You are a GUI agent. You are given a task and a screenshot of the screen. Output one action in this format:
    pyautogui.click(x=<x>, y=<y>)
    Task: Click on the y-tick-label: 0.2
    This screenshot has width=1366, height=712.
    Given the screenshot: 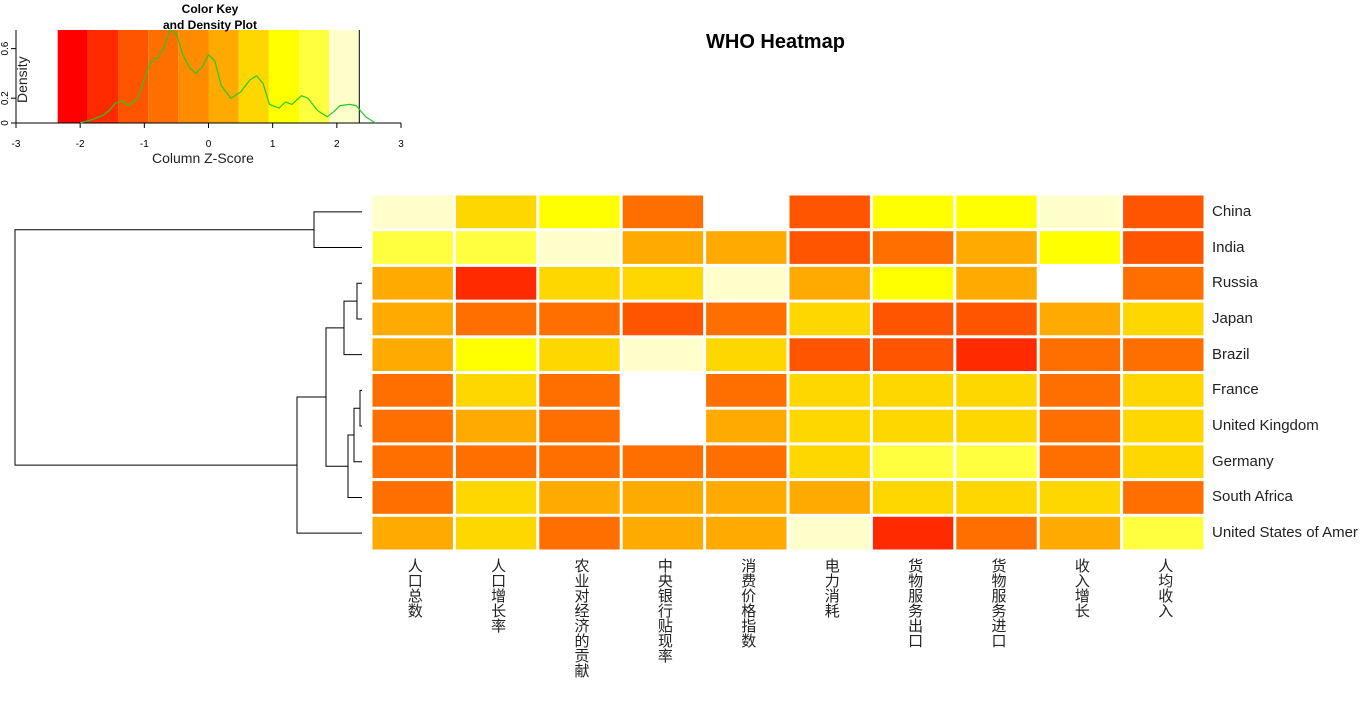 What is the action you would take?
    pyautogui.click(x=5, y=98)
    